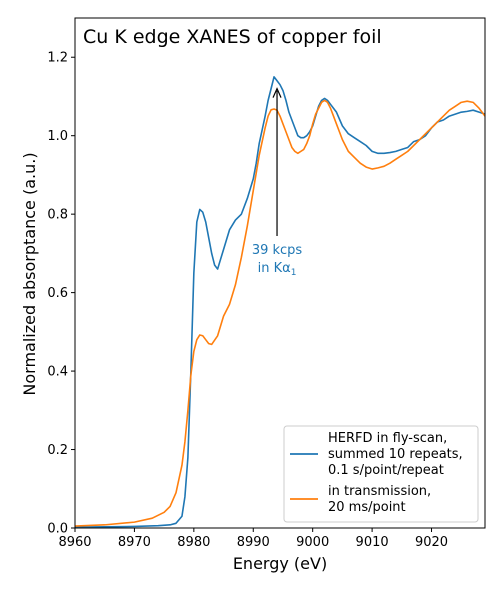 This screenshot has width=500, height=600. Describe the element at coordinates (277, 250) in the screenshot. I see `annotation-line-1: 39 kcps` at that location.